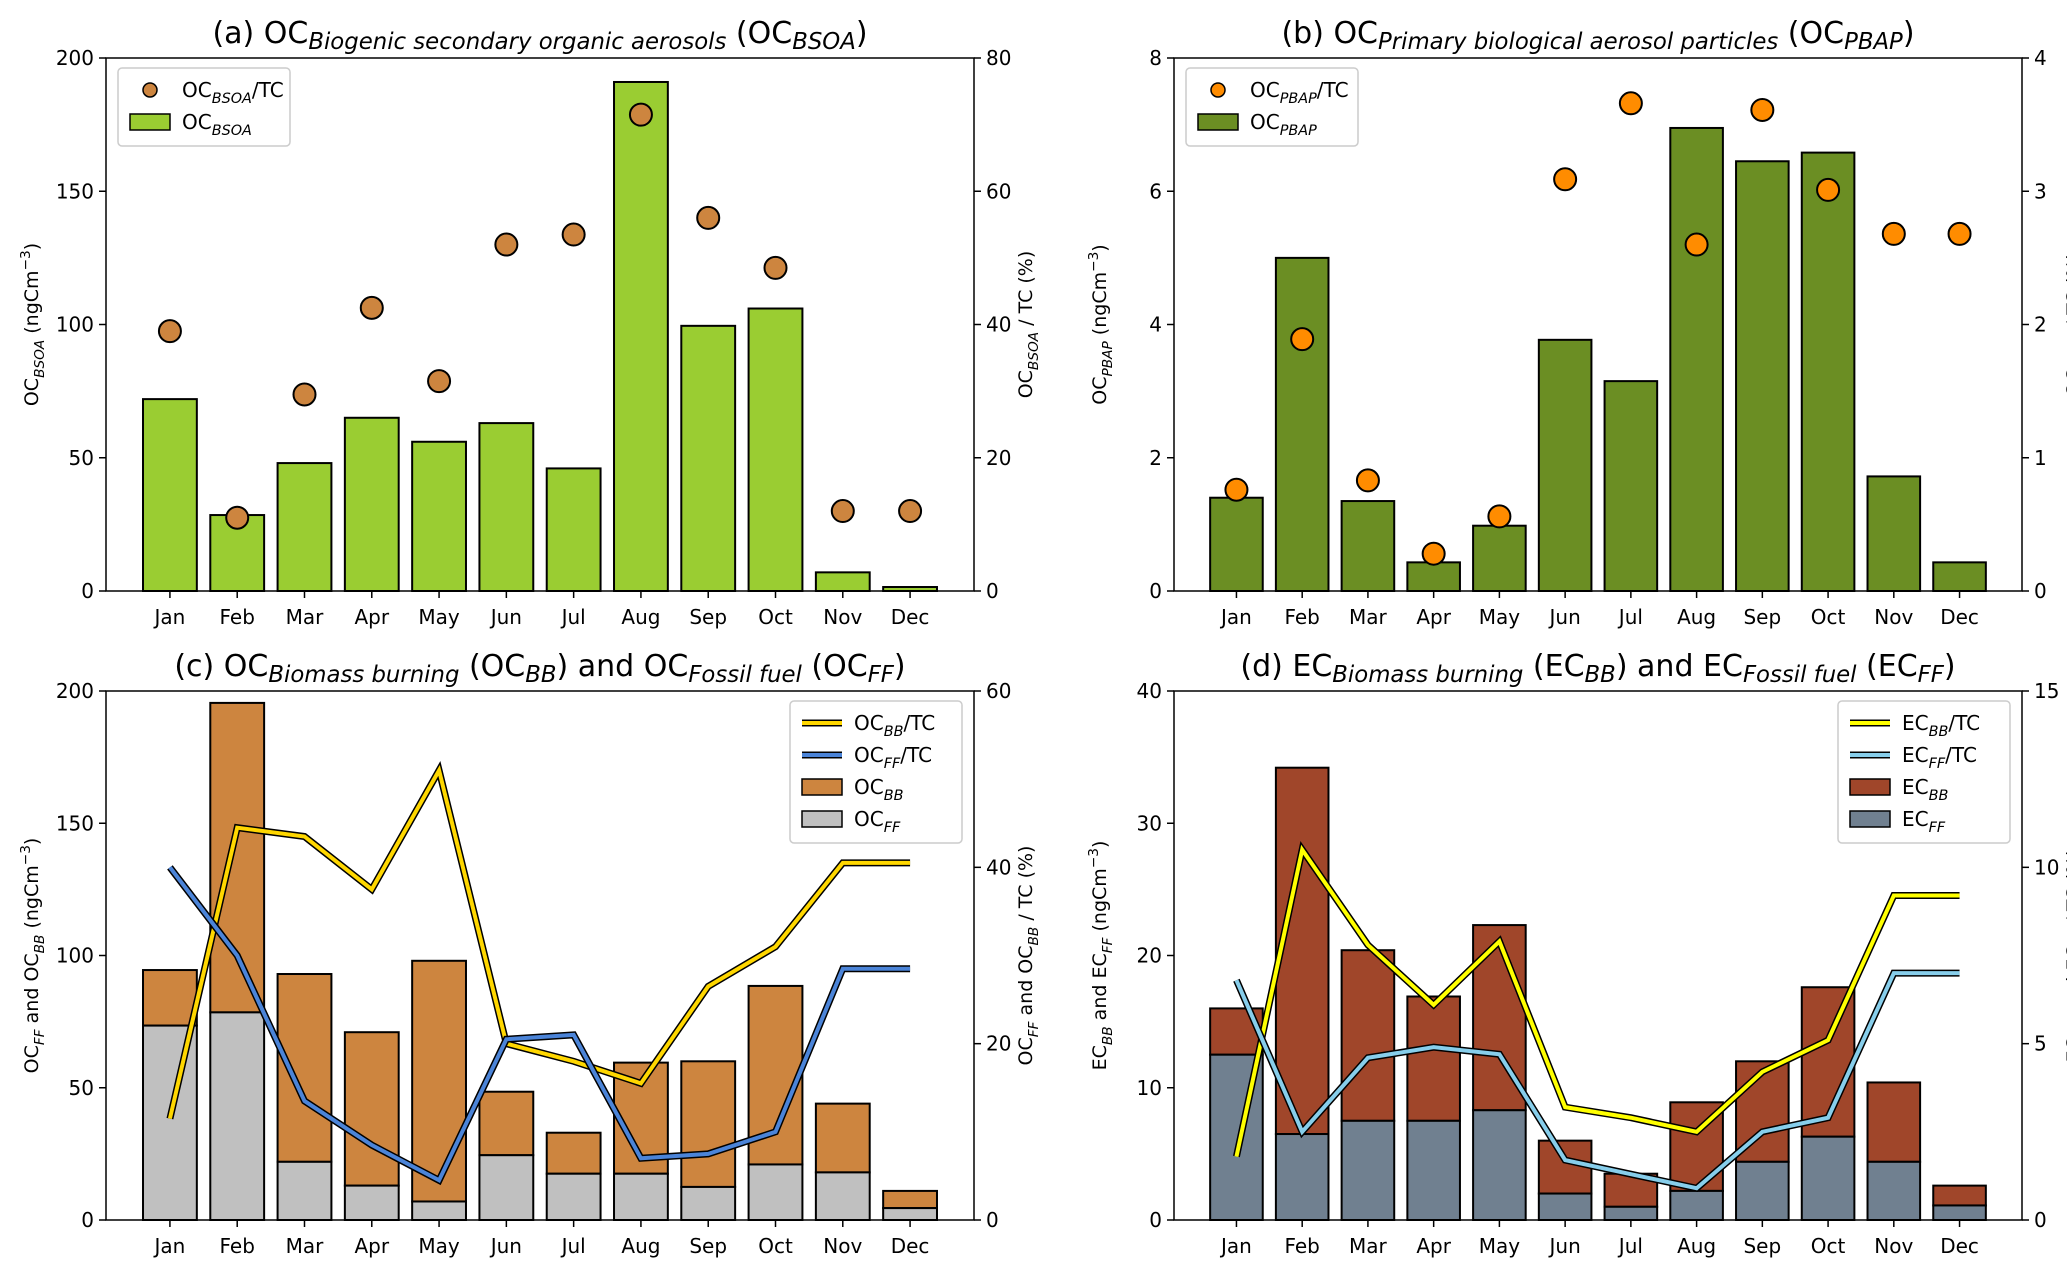  What do you see at coordinates (1368, 1035) in the screenshot?
I see `bar-top-d-mar` at bounding box center [1368, 1035].